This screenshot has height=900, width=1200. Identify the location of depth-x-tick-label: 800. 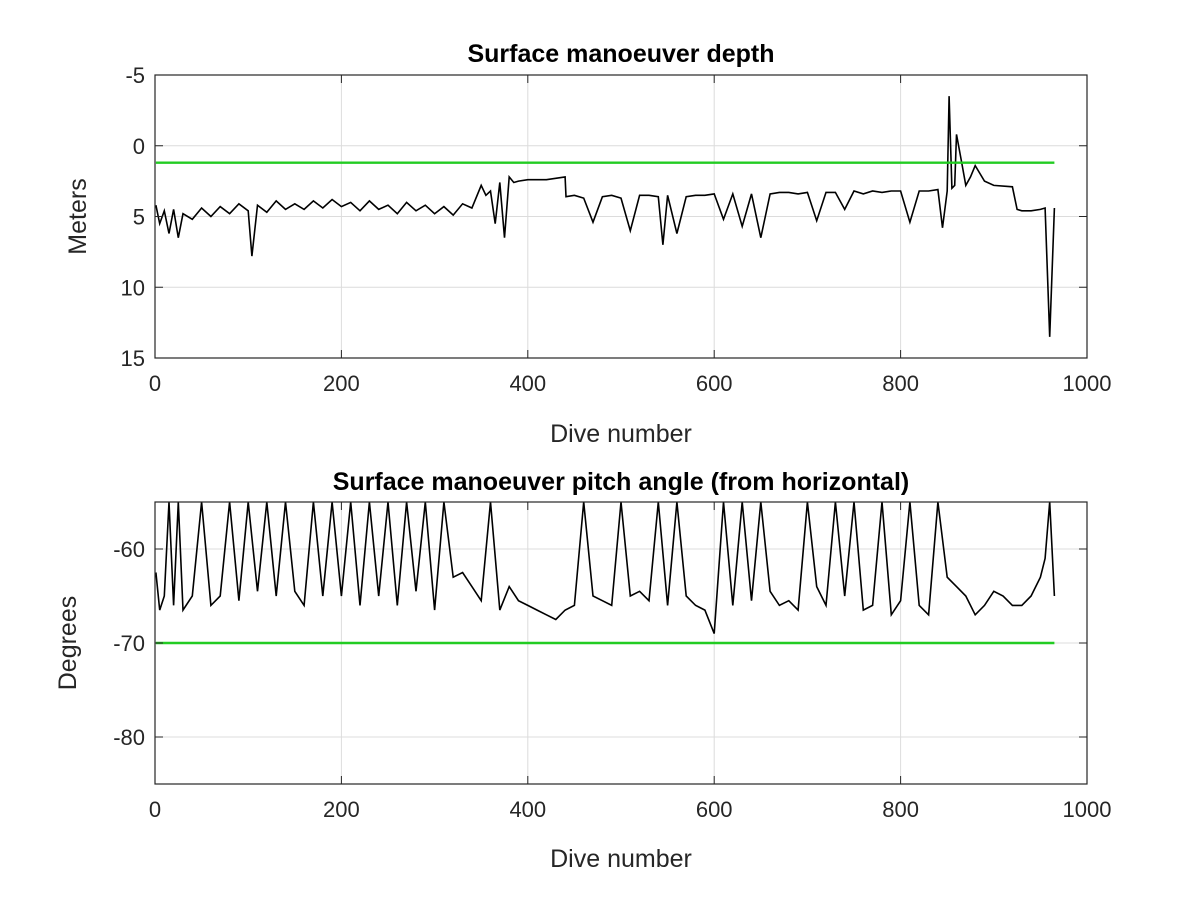
(900, 383).